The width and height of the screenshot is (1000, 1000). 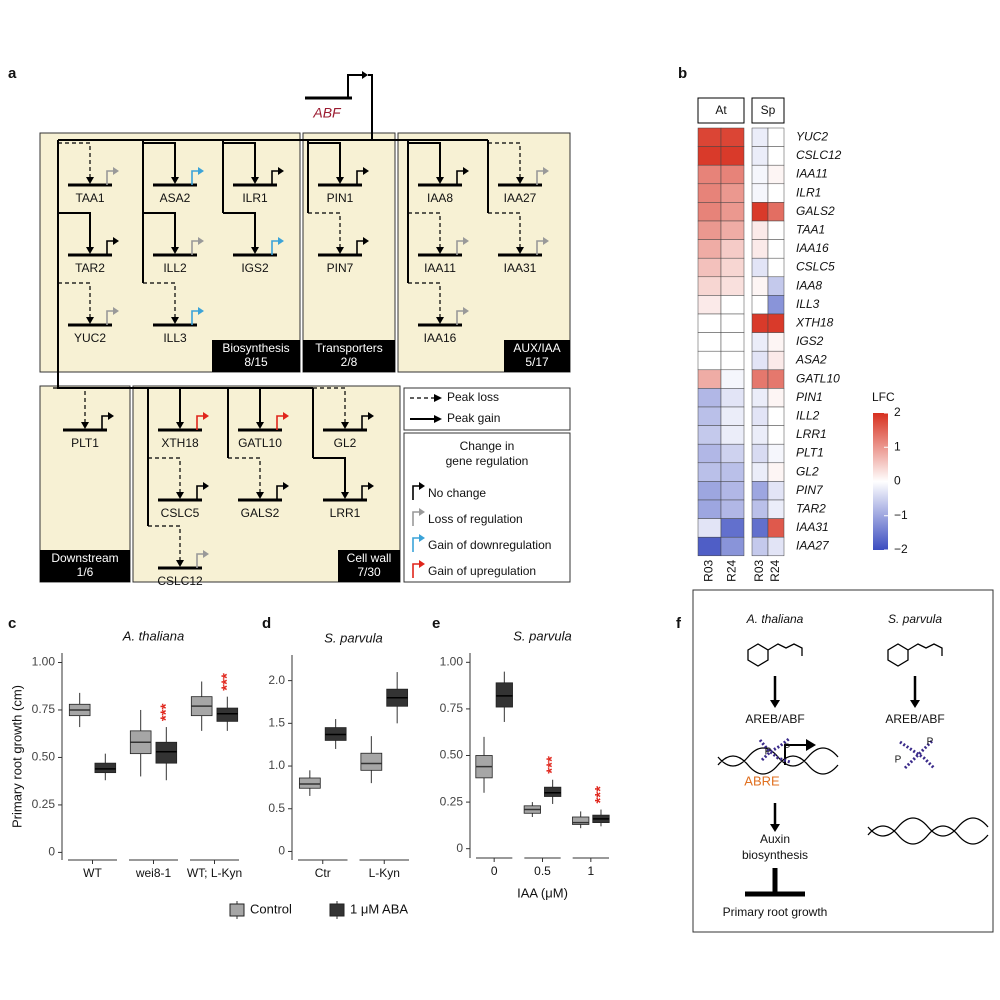 I want to click on legend-swatch, so click(x=237, y=910).